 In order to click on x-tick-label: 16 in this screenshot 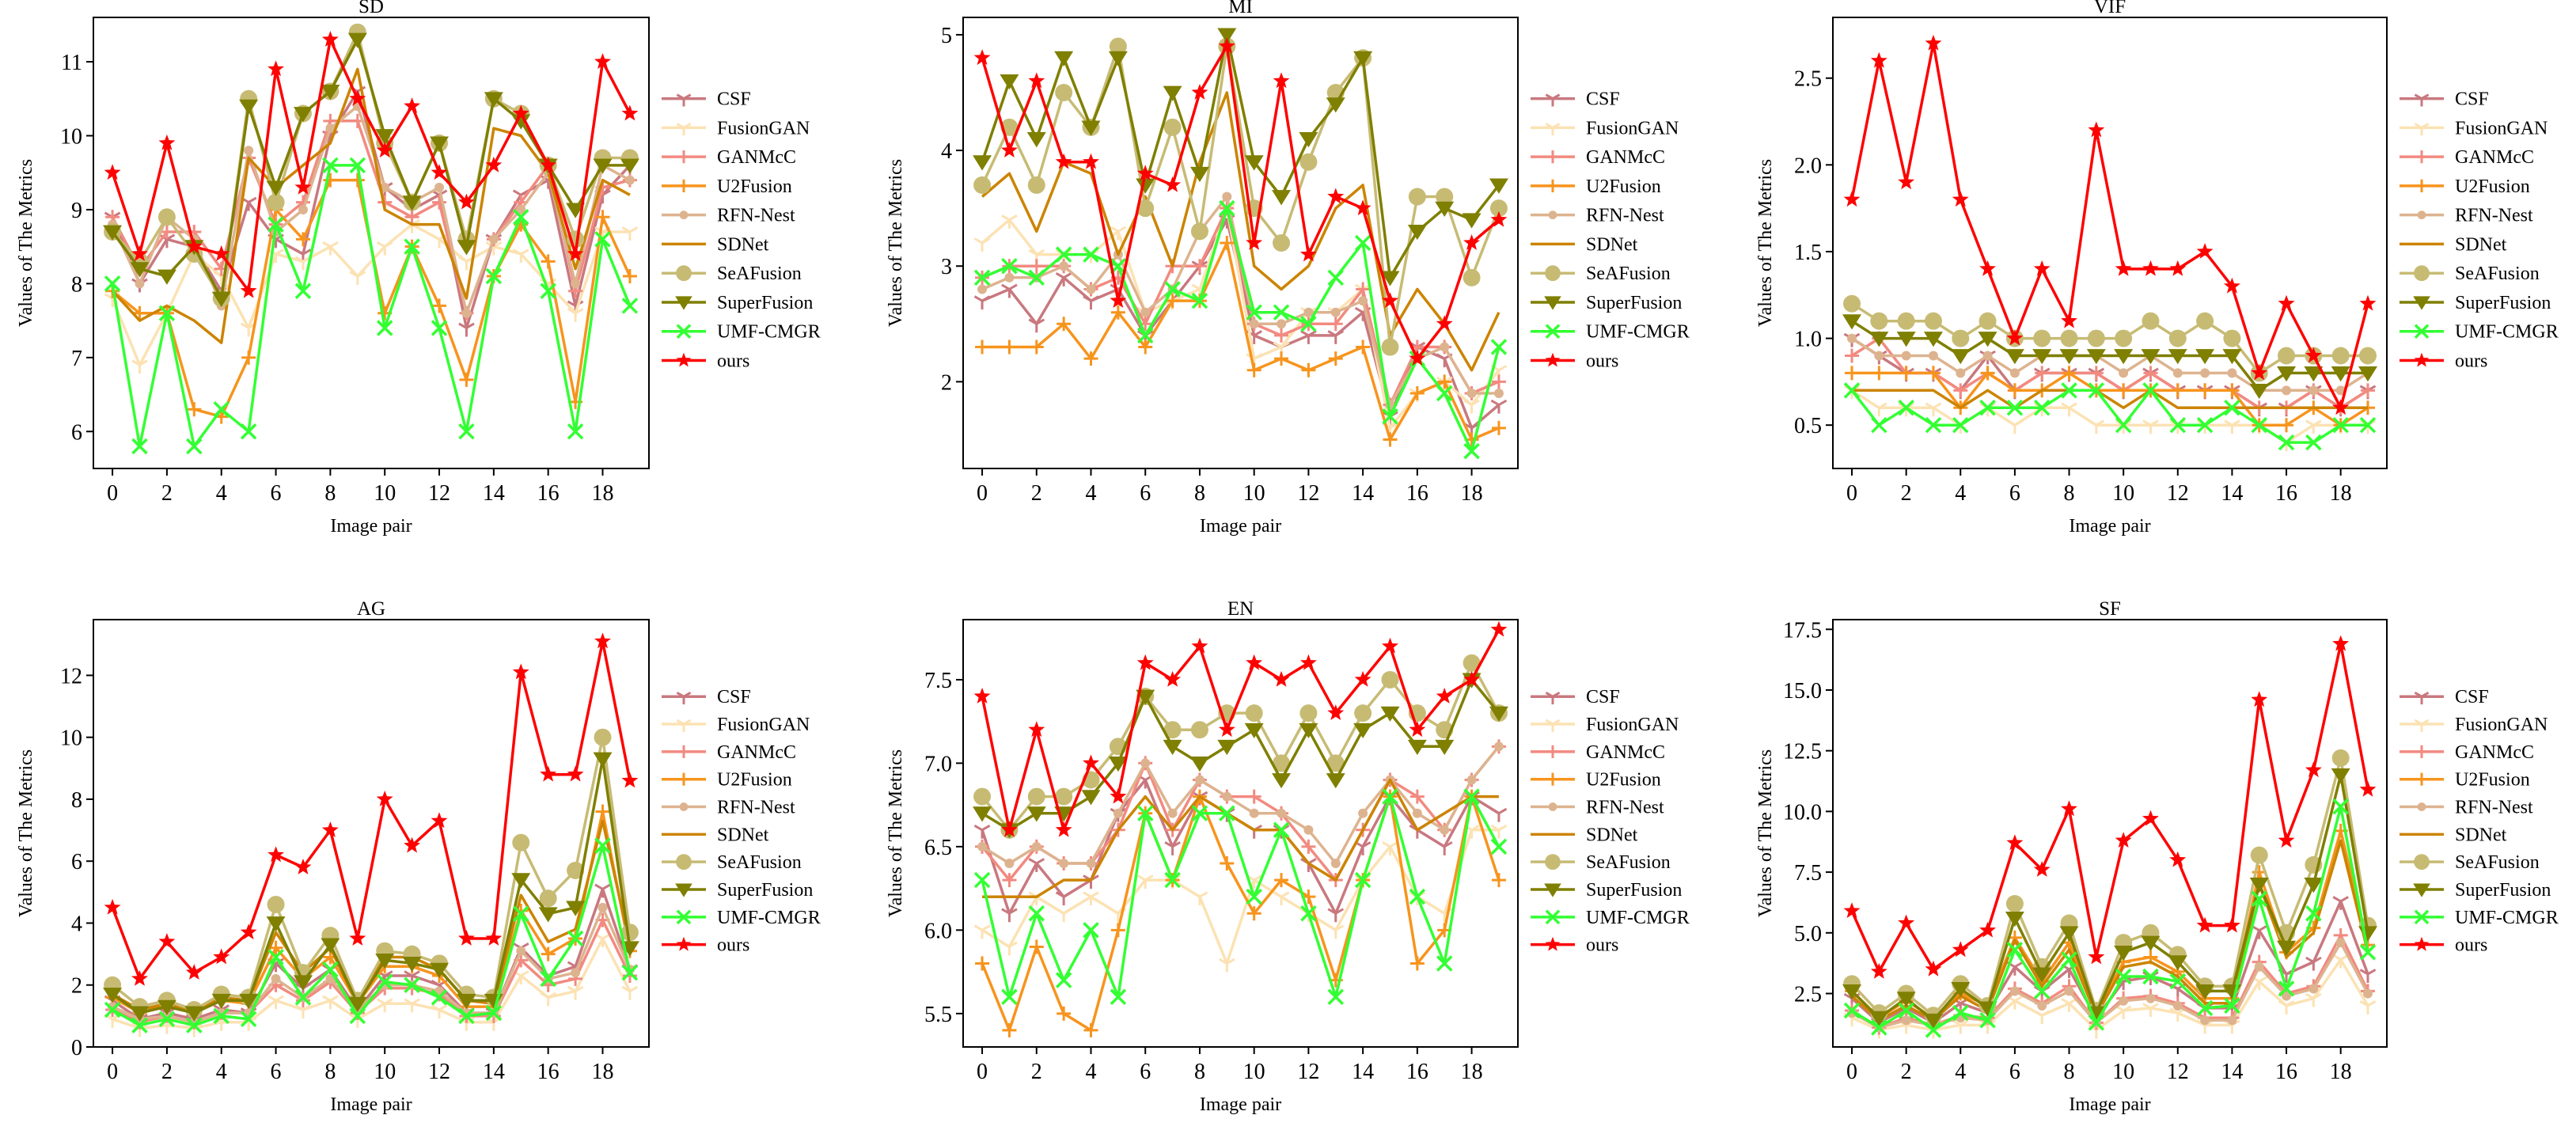, I will do `click(2286, 1072)`.